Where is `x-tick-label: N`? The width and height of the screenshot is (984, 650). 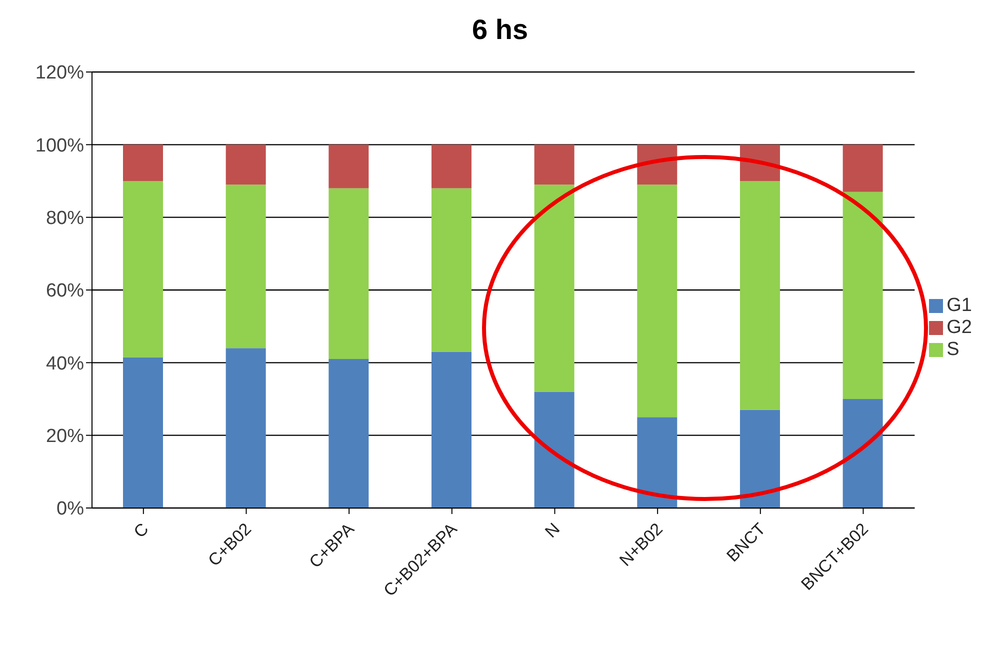
x-tick-label: N is located at coordinates (552, 530).